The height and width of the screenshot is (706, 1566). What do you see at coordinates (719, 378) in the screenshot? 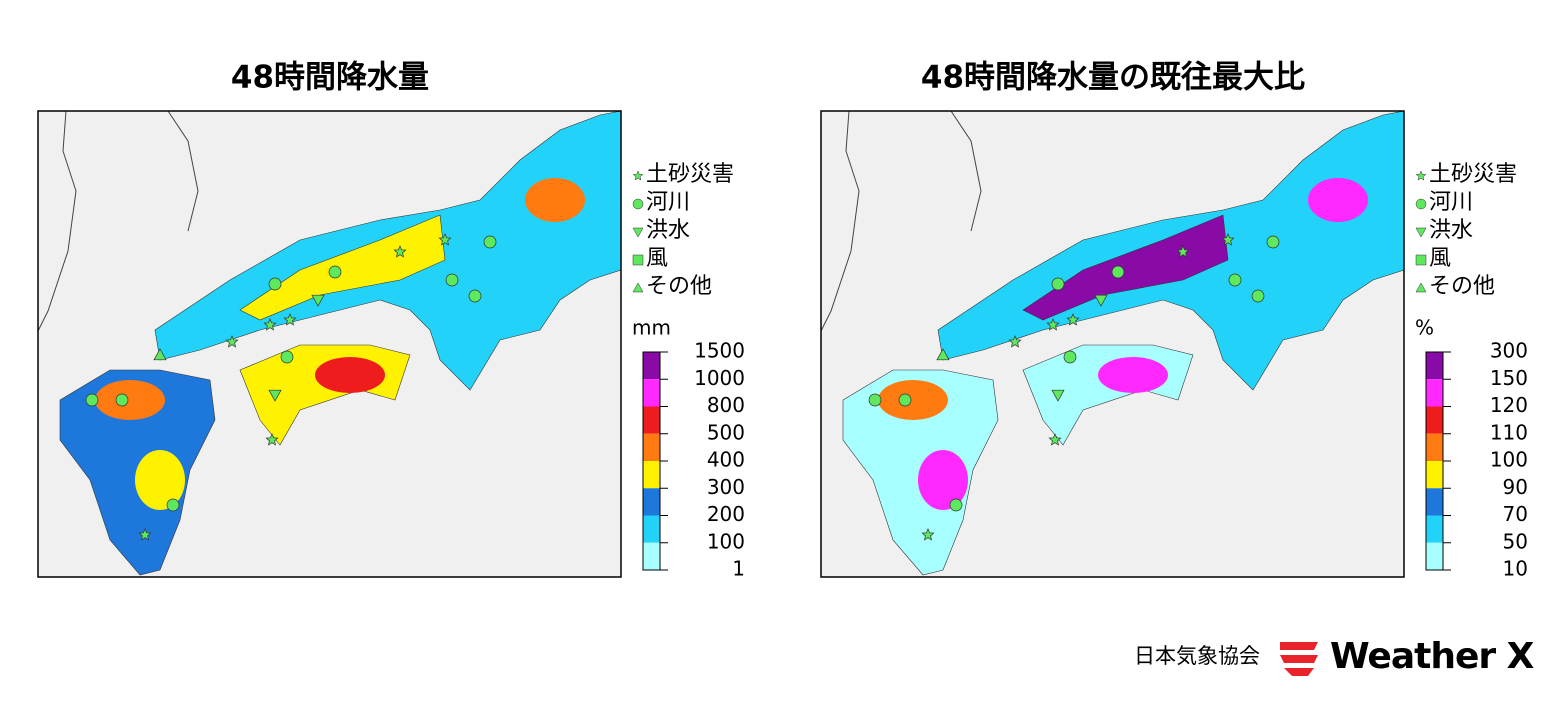
I see `colorbar-tick-label: 1000` at bounding box center [719, 378].